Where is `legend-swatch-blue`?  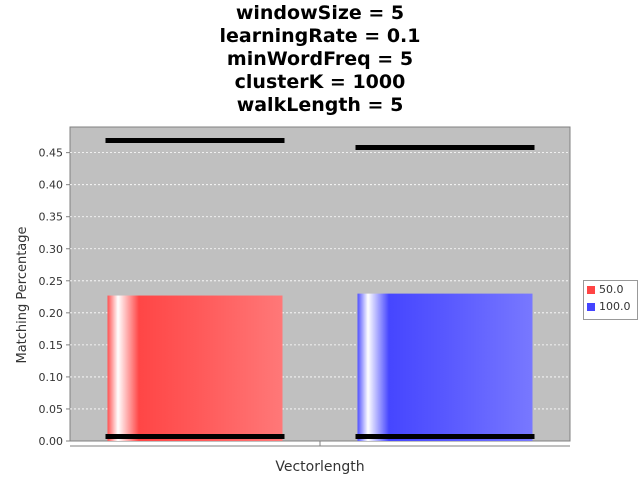
legend-swatch-blue is located at coordinates (591, 306).